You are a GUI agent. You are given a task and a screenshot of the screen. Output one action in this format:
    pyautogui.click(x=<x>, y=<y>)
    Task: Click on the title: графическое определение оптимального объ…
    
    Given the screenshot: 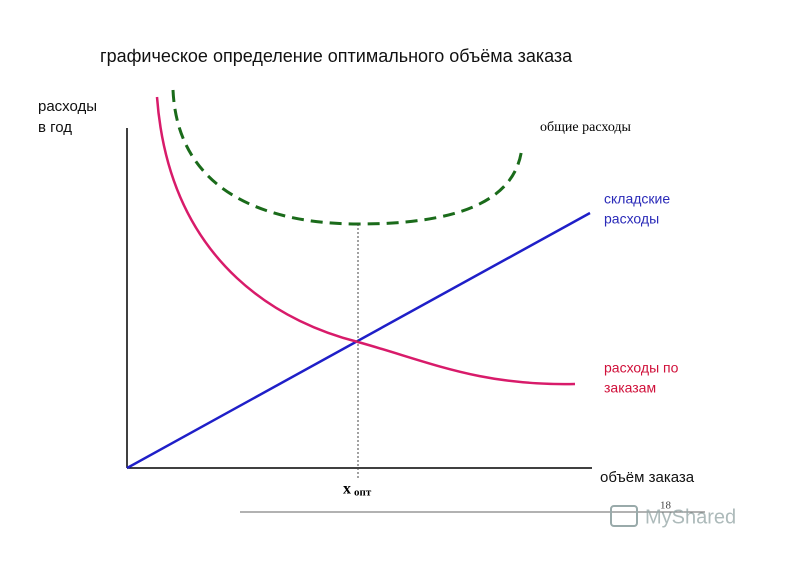 What is the action you would take?
    pyautogui.click(x=336, y=56)
    